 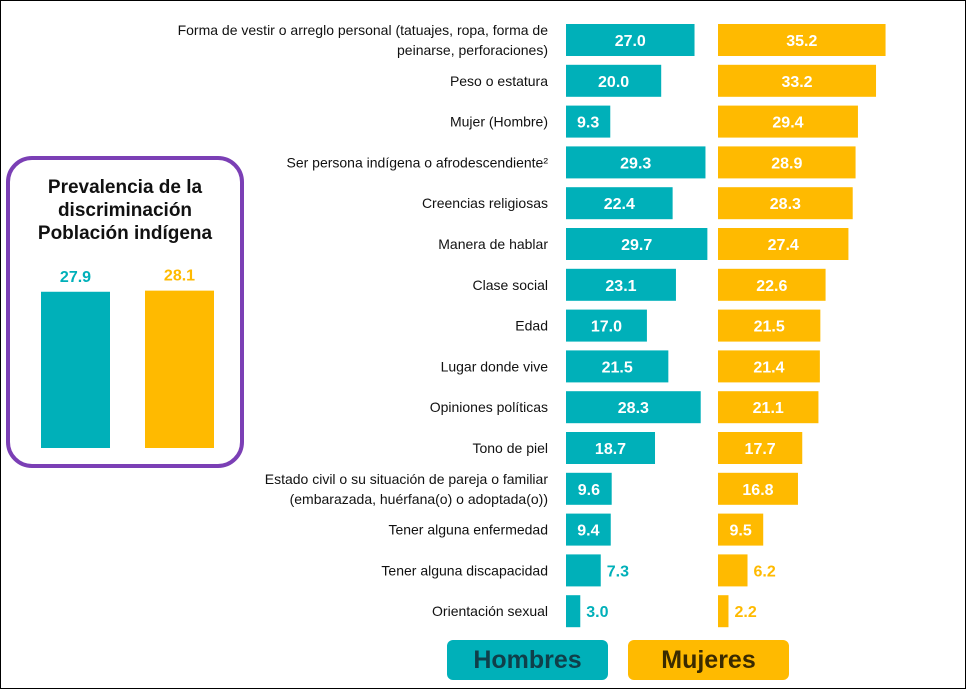 I want to click on category-label: Edad, so click(x=531, y=326).